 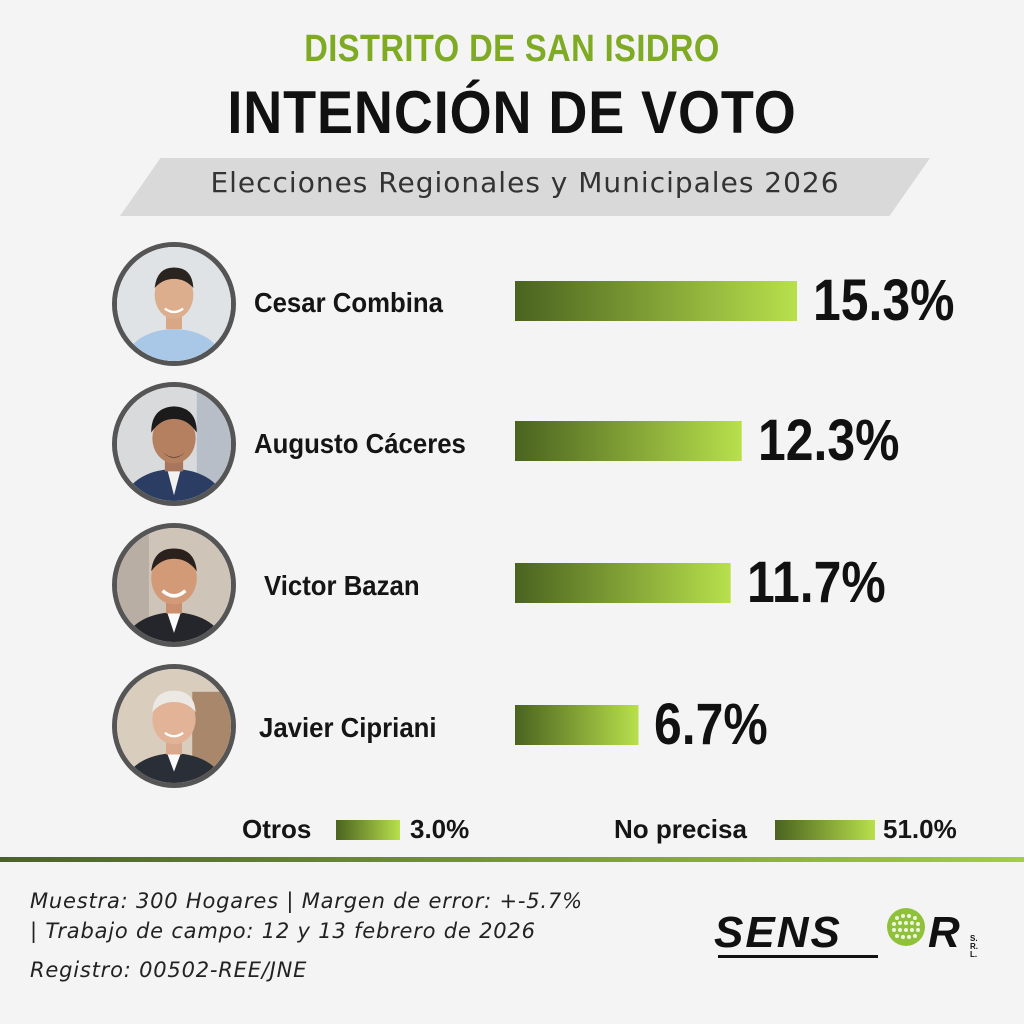 What do you see at coordinates (854, 935) in the screenshot?
I see `sensor-logo: SENS R S. R. L.` at bounding box center [854, 935].